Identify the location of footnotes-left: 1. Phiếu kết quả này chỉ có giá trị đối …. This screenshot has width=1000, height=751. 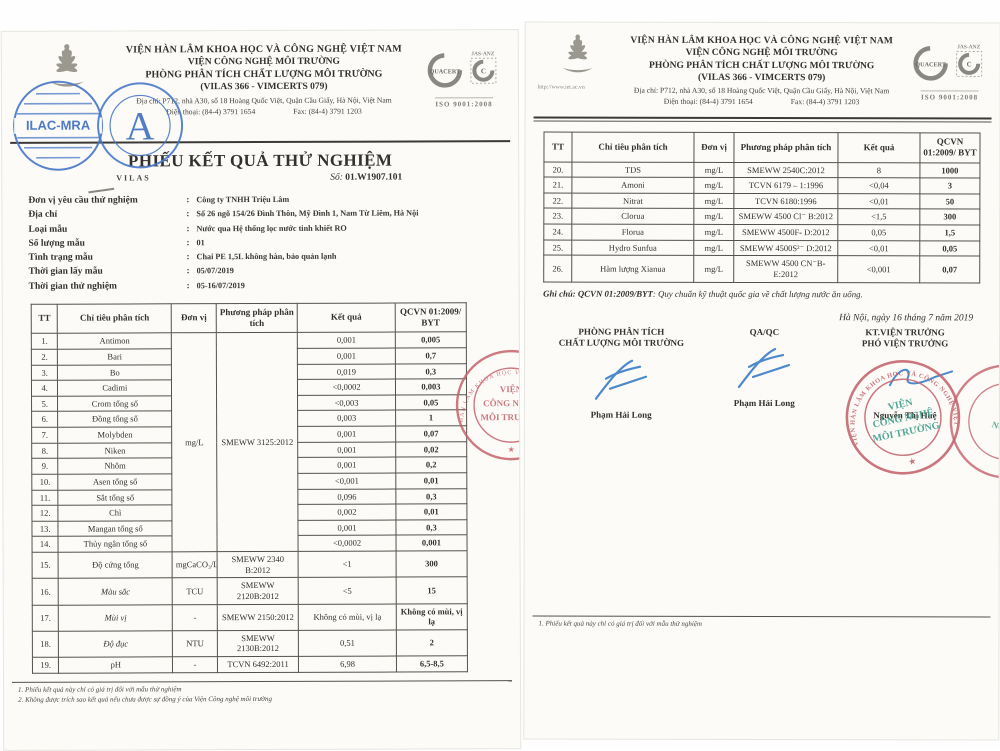
(269, 694).